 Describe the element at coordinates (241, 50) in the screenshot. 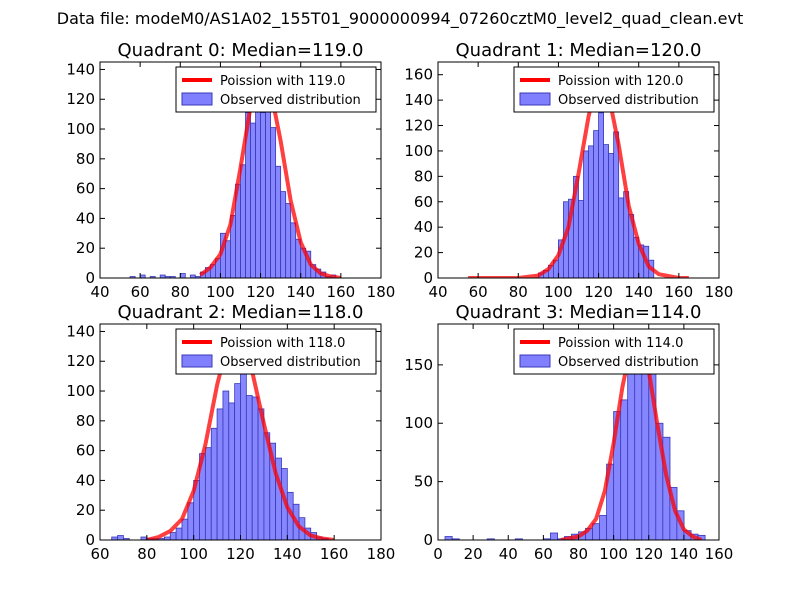

I see `chart-title: Quadrant 0: Median=119.0` at that location.